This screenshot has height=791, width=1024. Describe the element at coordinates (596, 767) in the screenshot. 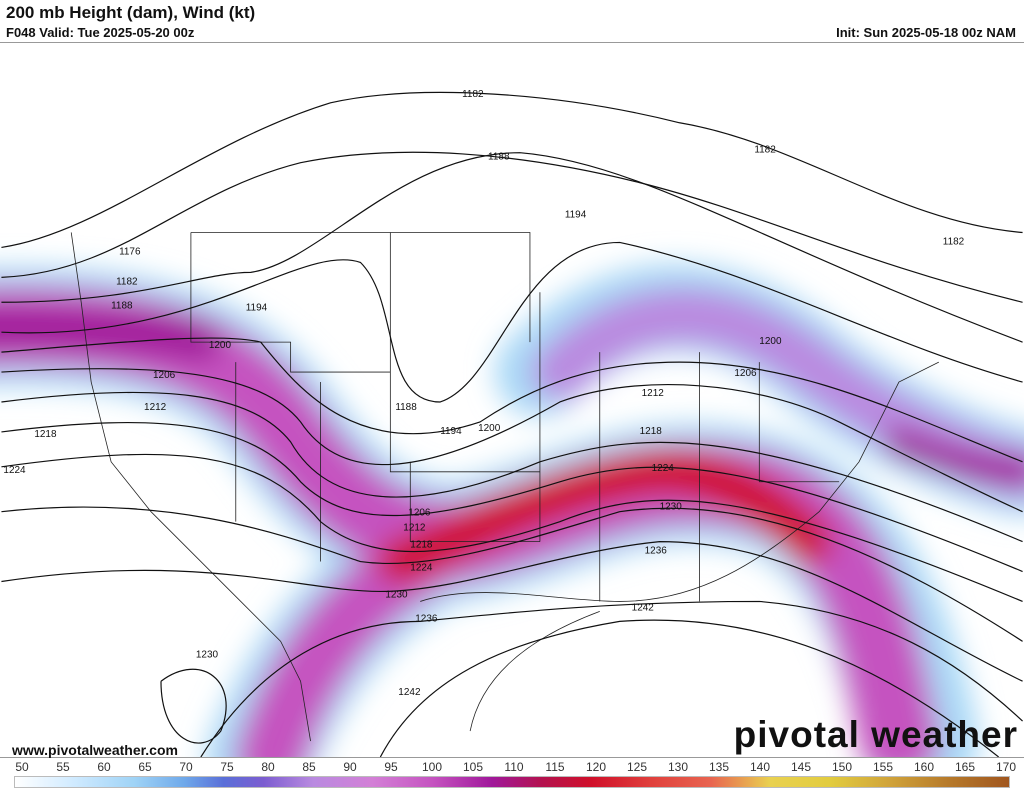

I see `colorbar-tick-label: 120` at that location.